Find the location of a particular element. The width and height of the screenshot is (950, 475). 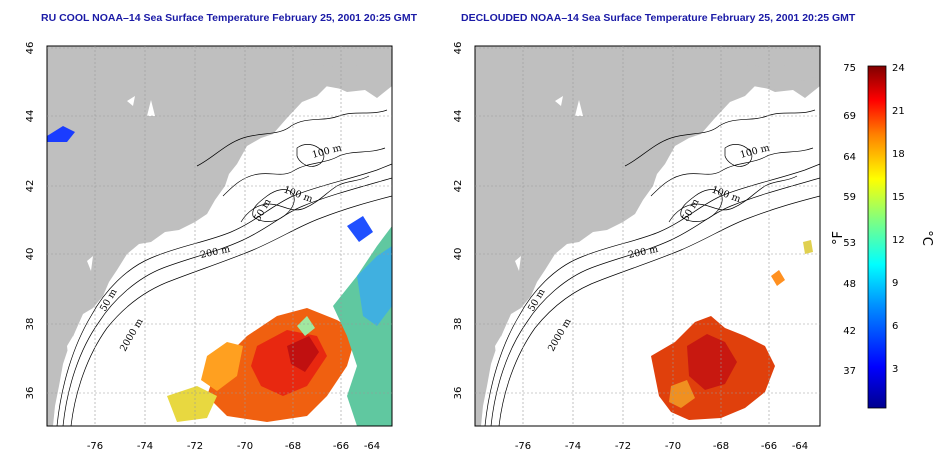

right-y-tick: 42 is located at coordinates (458, 186).